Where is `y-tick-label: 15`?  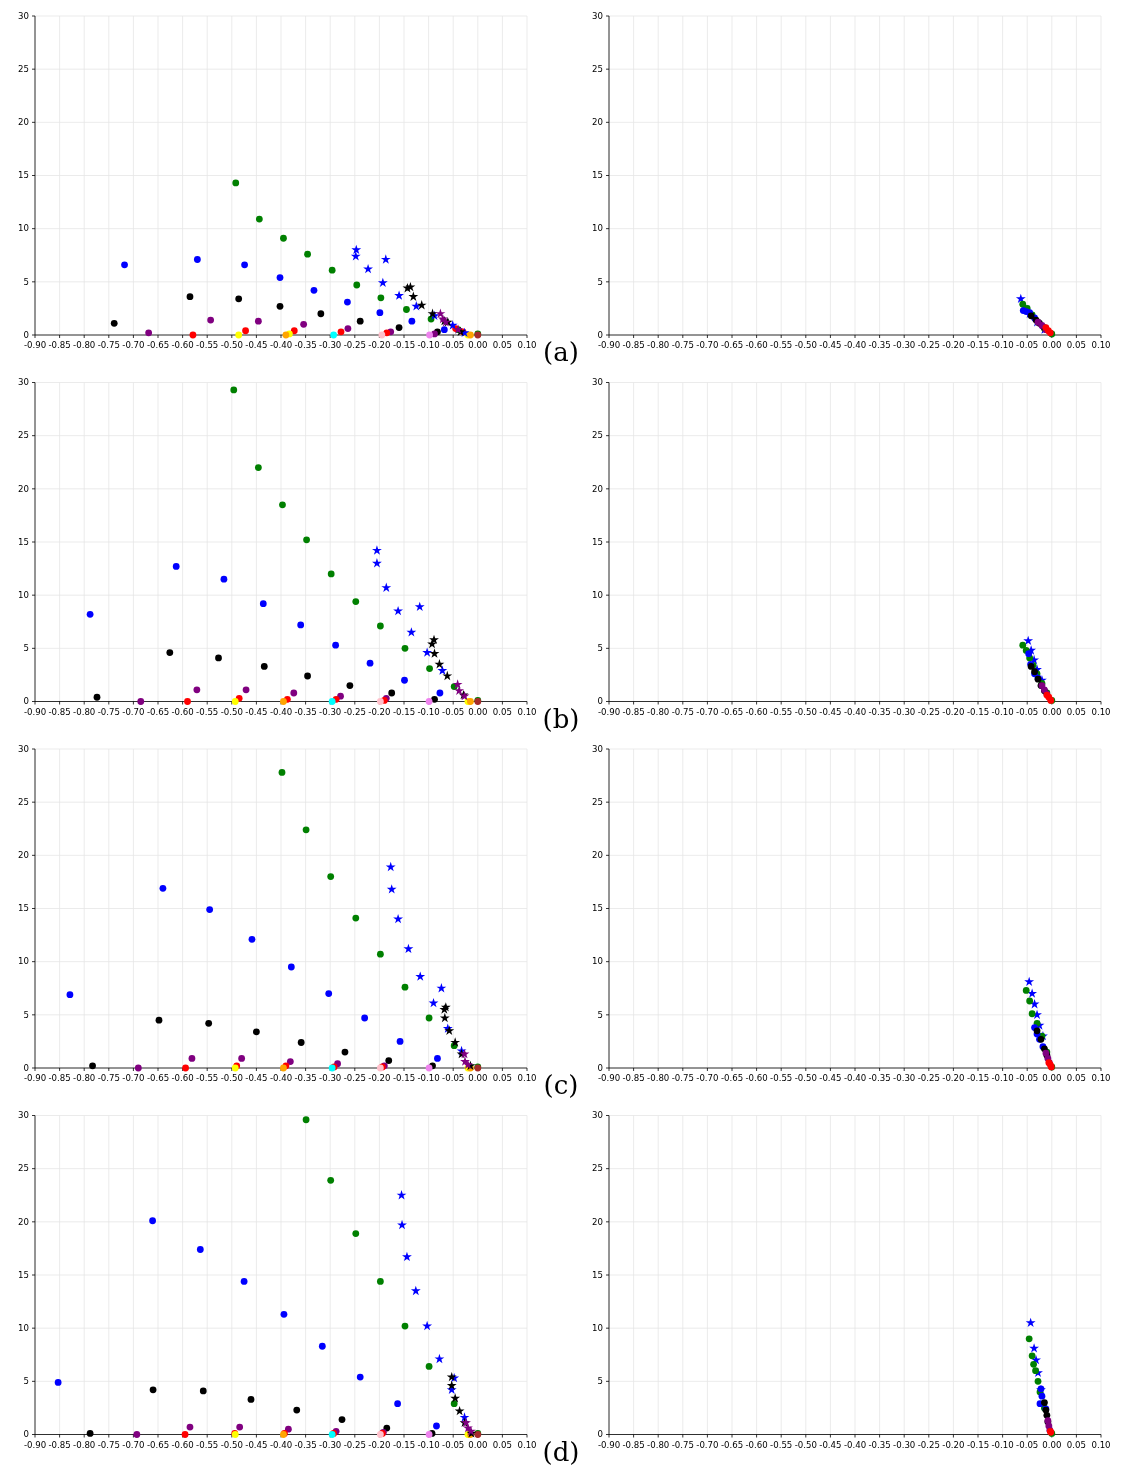 y-tick-label: 15 is located at coordinates (597, 175).